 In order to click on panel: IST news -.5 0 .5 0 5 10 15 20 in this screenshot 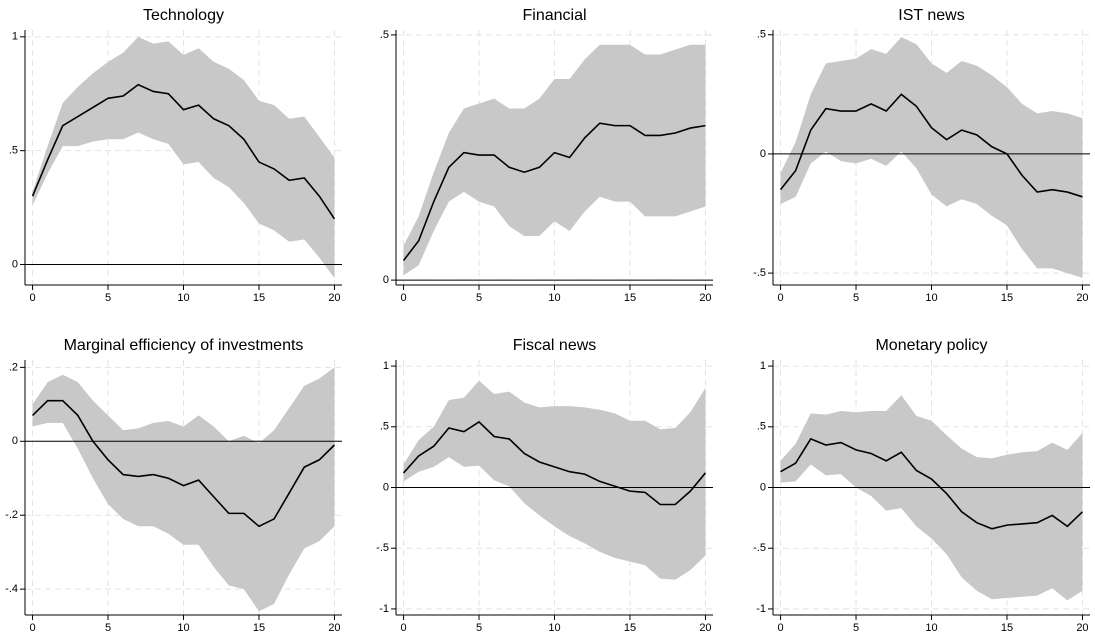, I will do `click(921, 155)`.